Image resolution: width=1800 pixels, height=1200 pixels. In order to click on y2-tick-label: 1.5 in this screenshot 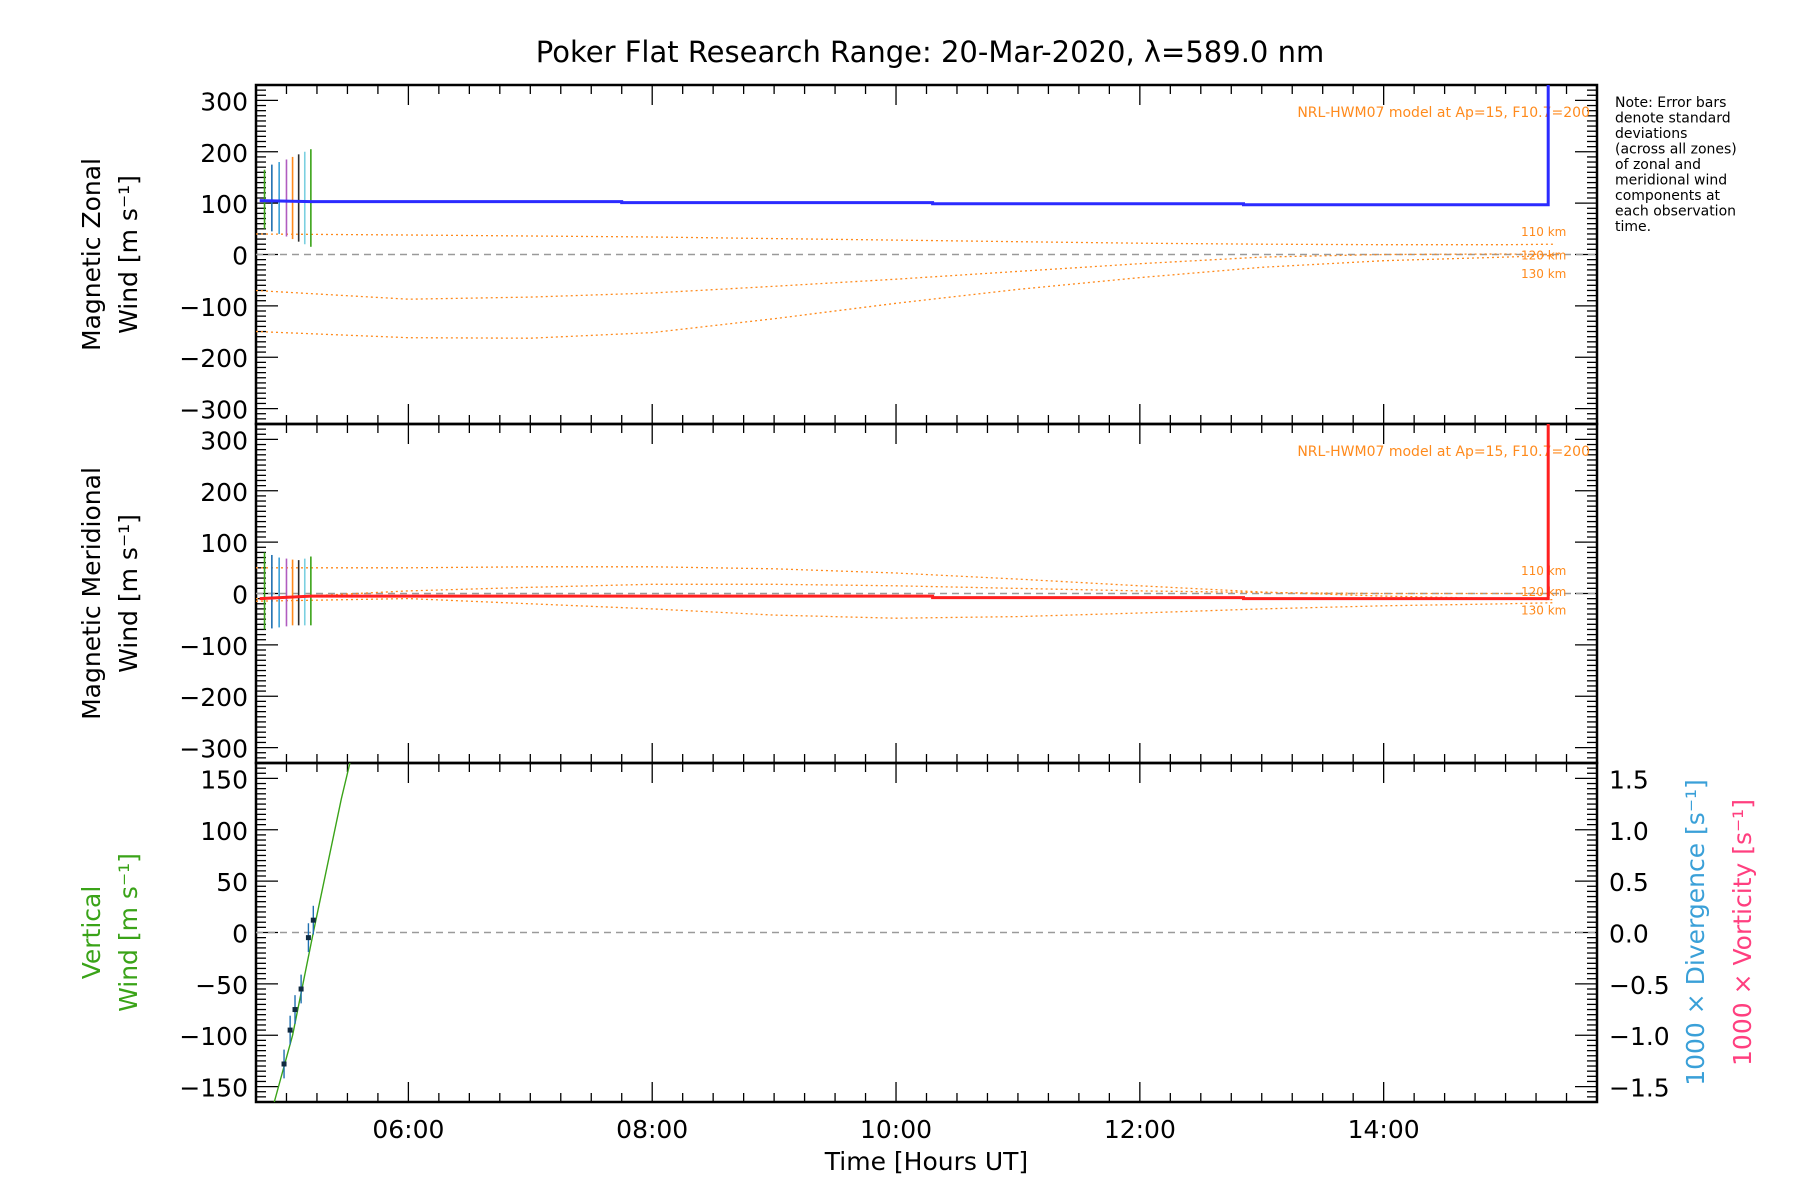, I will do `click(1629, 779)`.